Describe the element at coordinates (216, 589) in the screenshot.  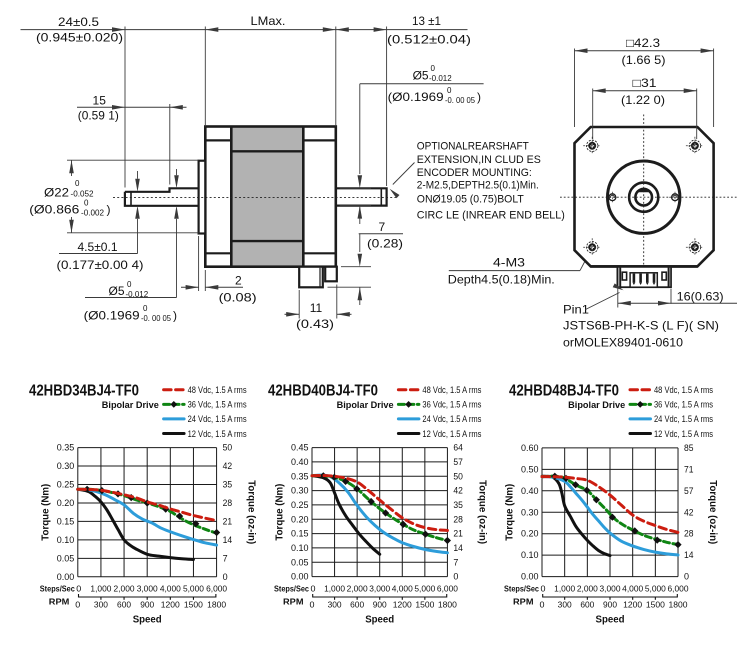
I see `svg-text: 6,000` at that location.